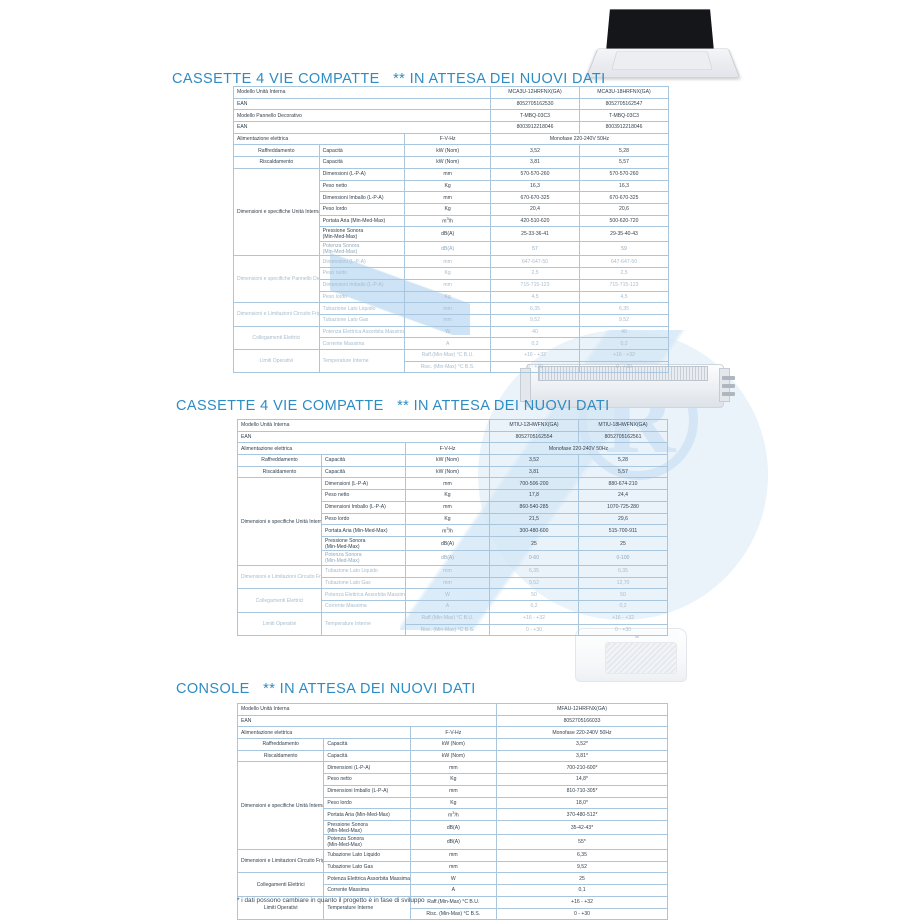 The image size is (900, 920). I want to click on row-label: Tubazione Lato Gas, so click(367, 867).